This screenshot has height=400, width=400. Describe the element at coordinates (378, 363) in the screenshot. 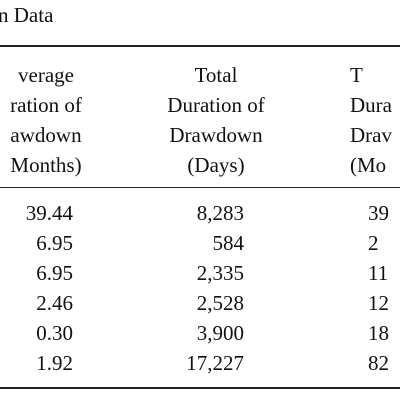

I see `table-cell: 82` at that location.